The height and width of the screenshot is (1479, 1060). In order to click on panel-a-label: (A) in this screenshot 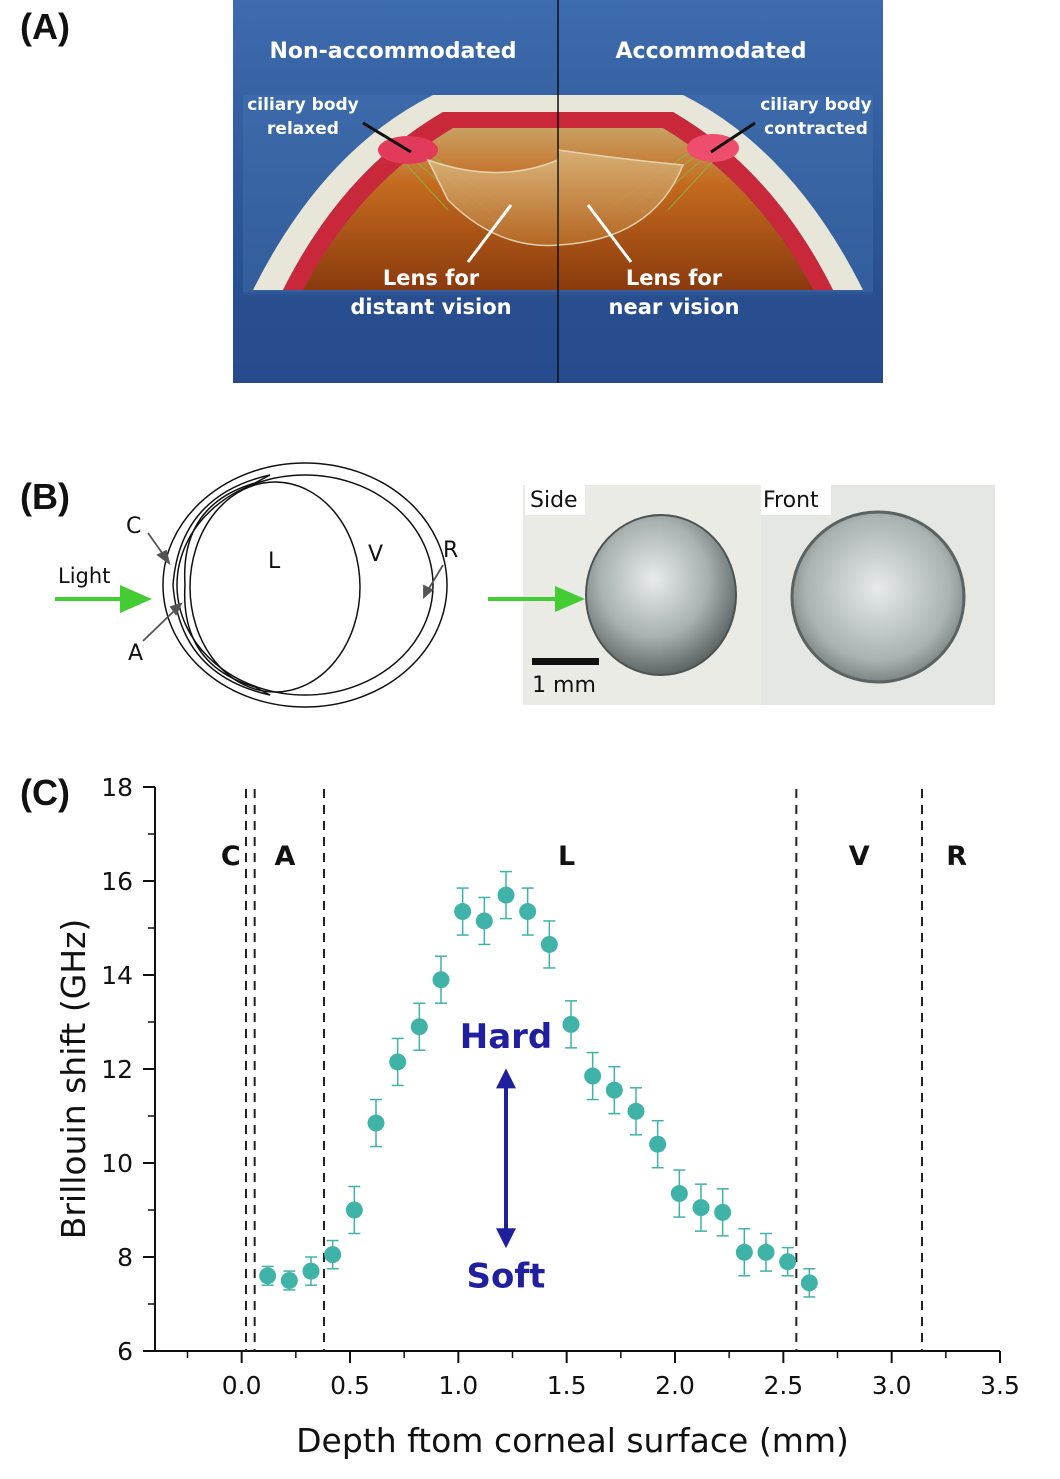, I will do `click(45, 26)`.